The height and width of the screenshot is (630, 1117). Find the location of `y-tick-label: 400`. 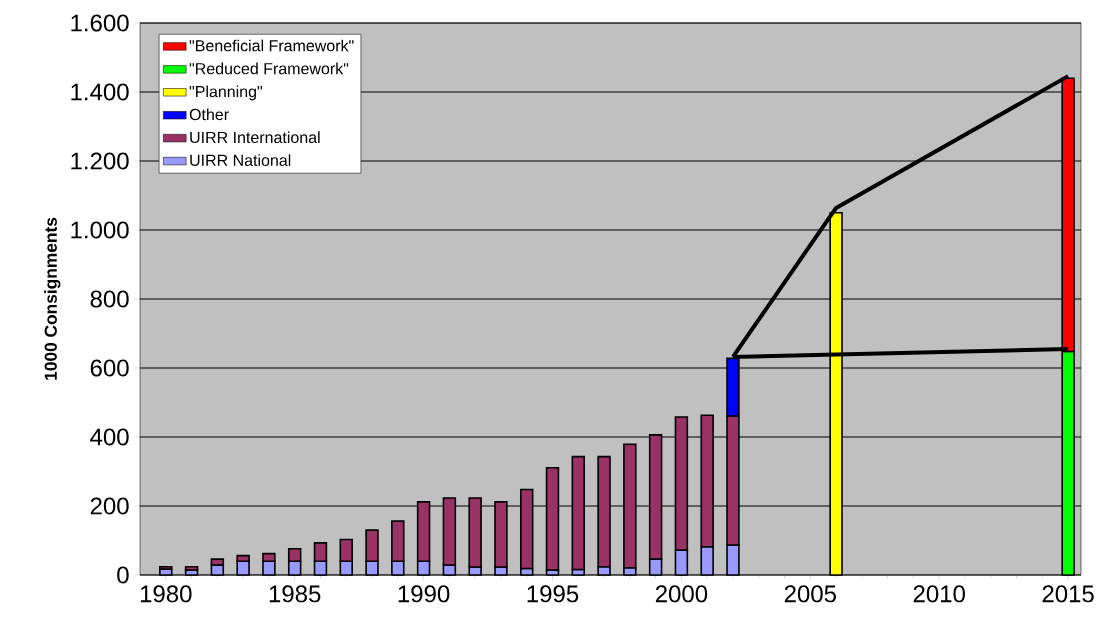

y-tick-label: 400 is located at coordinates (109, 437).